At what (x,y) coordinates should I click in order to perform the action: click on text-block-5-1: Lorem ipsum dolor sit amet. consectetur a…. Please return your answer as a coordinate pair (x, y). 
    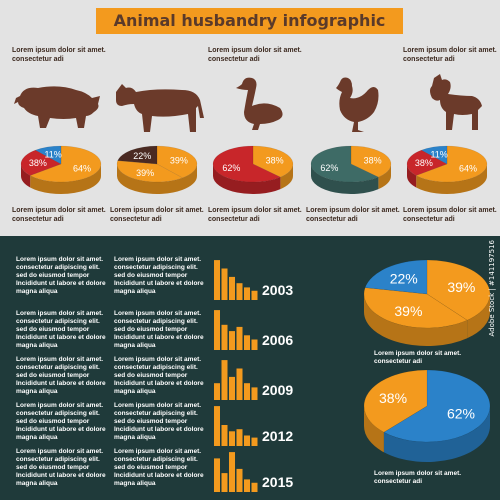
    Looking at the image, I should click on (61, 467).